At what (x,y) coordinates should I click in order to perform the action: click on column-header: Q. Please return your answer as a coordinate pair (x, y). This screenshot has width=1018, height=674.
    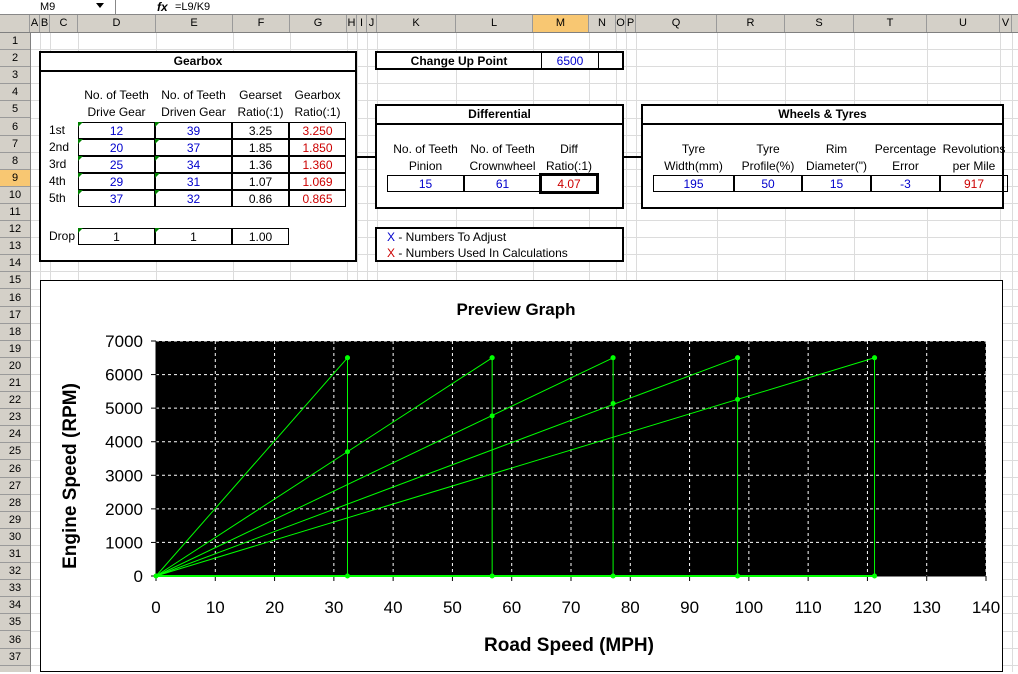
    Looking at the image, I should click on (676, 23).